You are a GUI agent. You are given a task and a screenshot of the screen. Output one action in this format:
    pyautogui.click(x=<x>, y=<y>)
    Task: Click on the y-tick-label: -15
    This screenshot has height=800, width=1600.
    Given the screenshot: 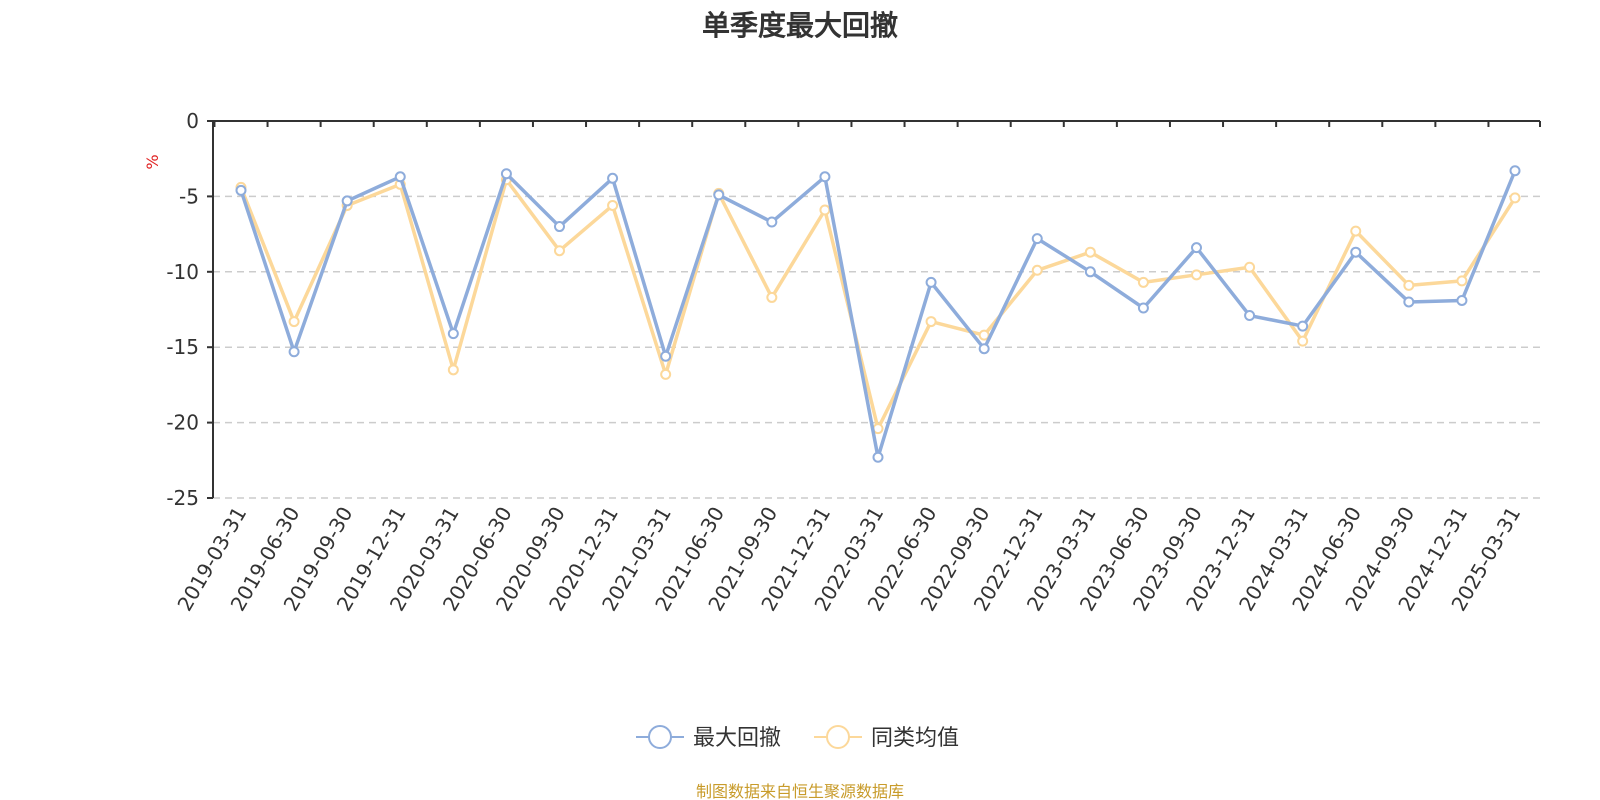 What is the action you would take?
    pyautogui.click(x=182, y=347)
    